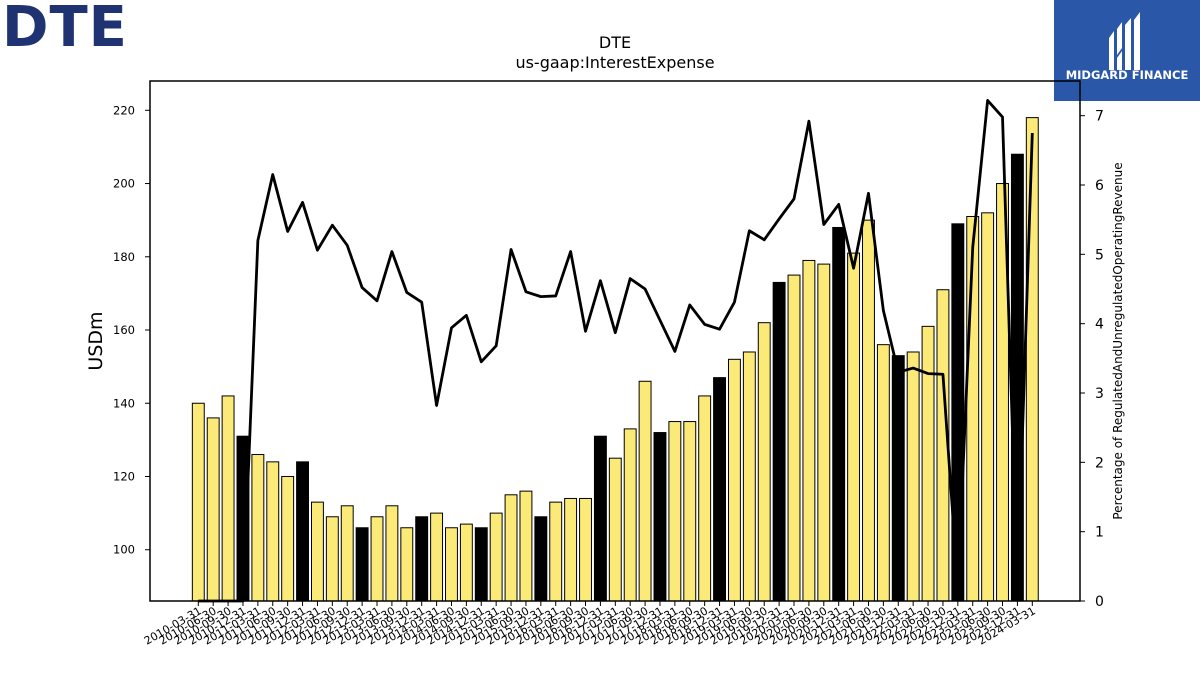 Image resolution: width=1200 pixels, height=675 pixels. Describe the element at coordinates (615, 42) in the screenshot. I see `chart-title: DTE` at that location.